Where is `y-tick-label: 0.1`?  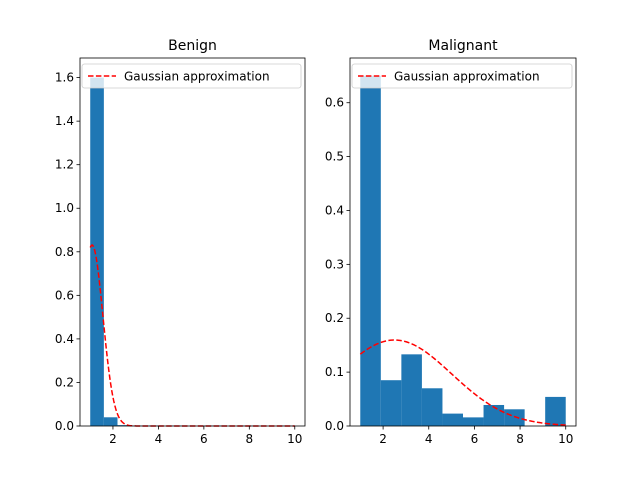 y-tick-label: 0.1 is located at coordinates (334, 372).